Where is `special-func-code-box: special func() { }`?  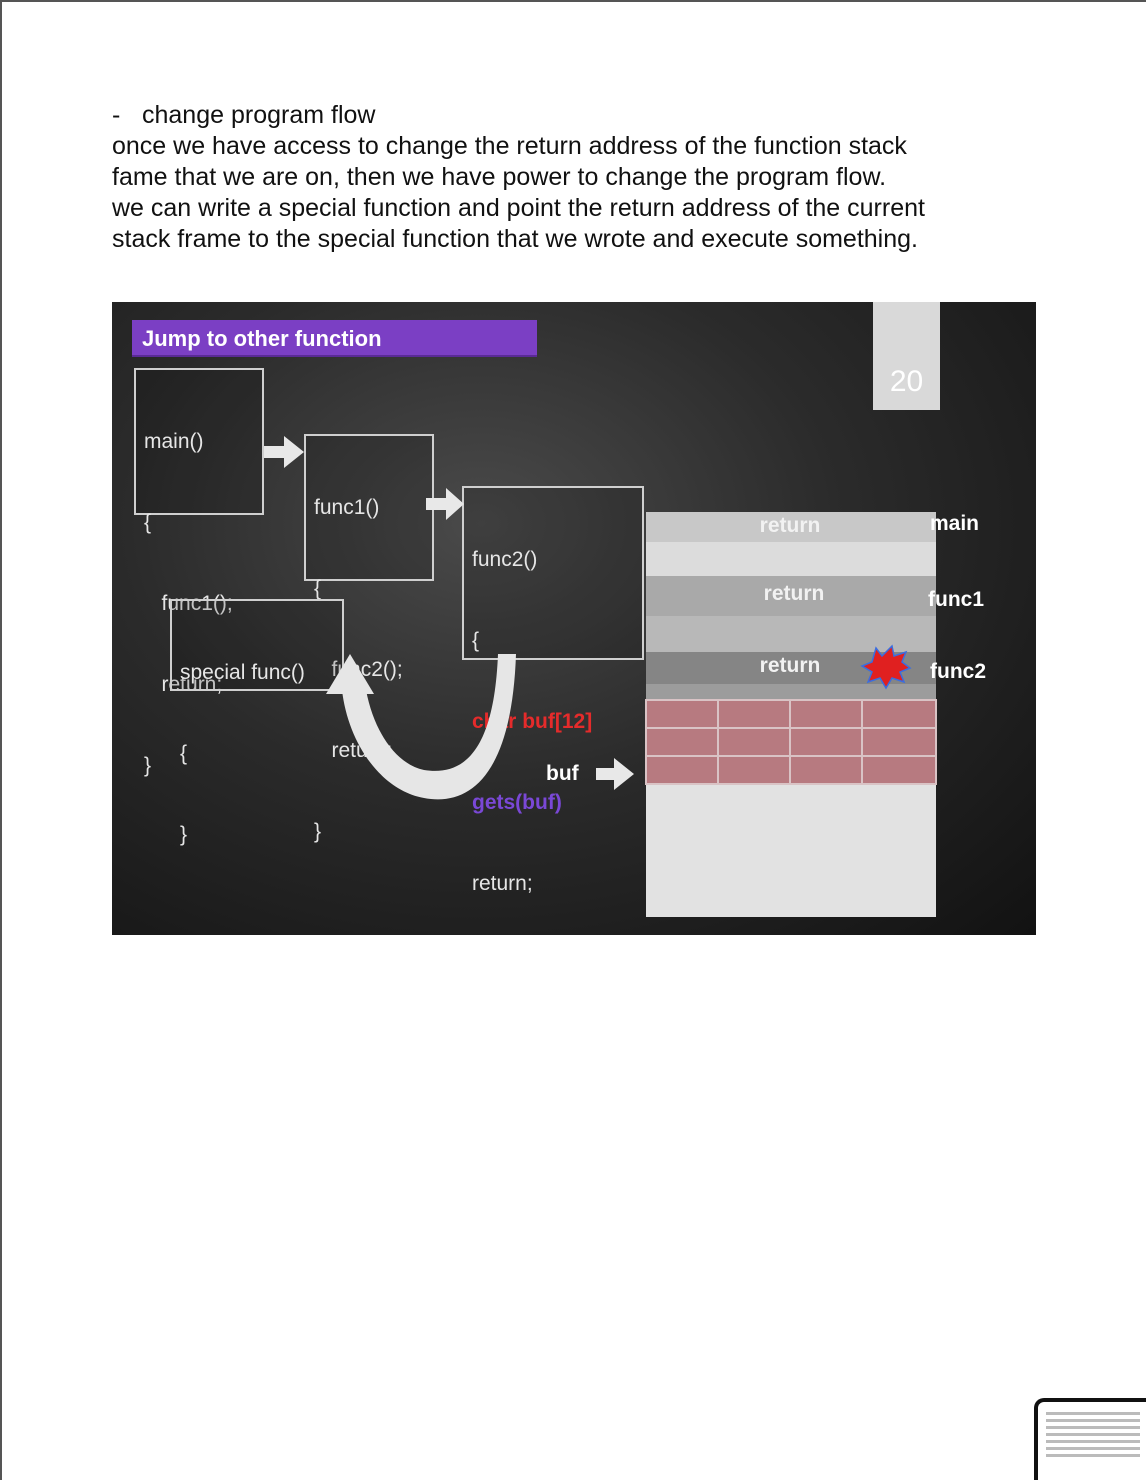
special-func-code-box: special func() { } is located at coordinates (257, 722).